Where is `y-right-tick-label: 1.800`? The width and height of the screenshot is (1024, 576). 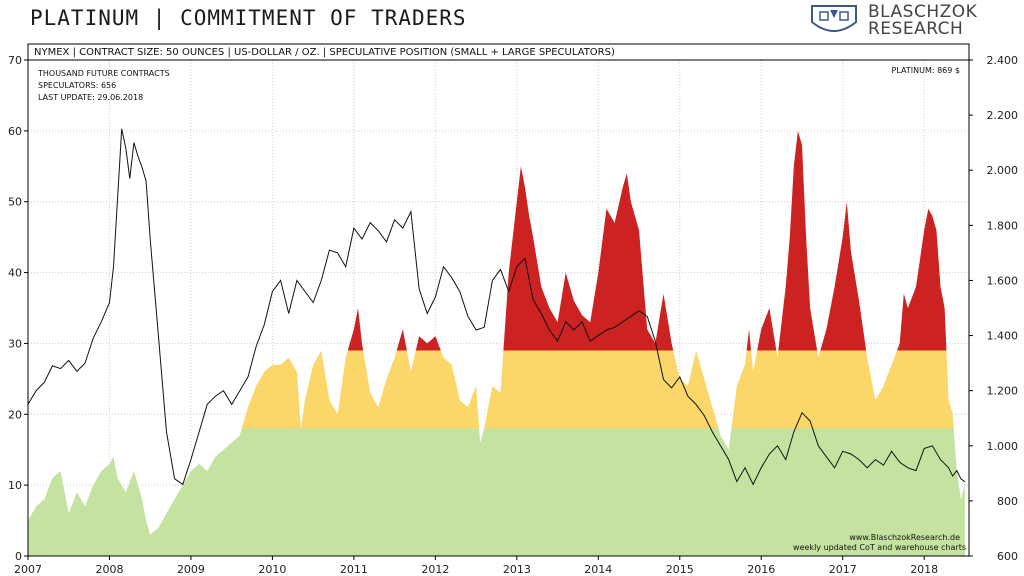 y-right-tick-label: 1.800 is located at coordinates (1003, 225).